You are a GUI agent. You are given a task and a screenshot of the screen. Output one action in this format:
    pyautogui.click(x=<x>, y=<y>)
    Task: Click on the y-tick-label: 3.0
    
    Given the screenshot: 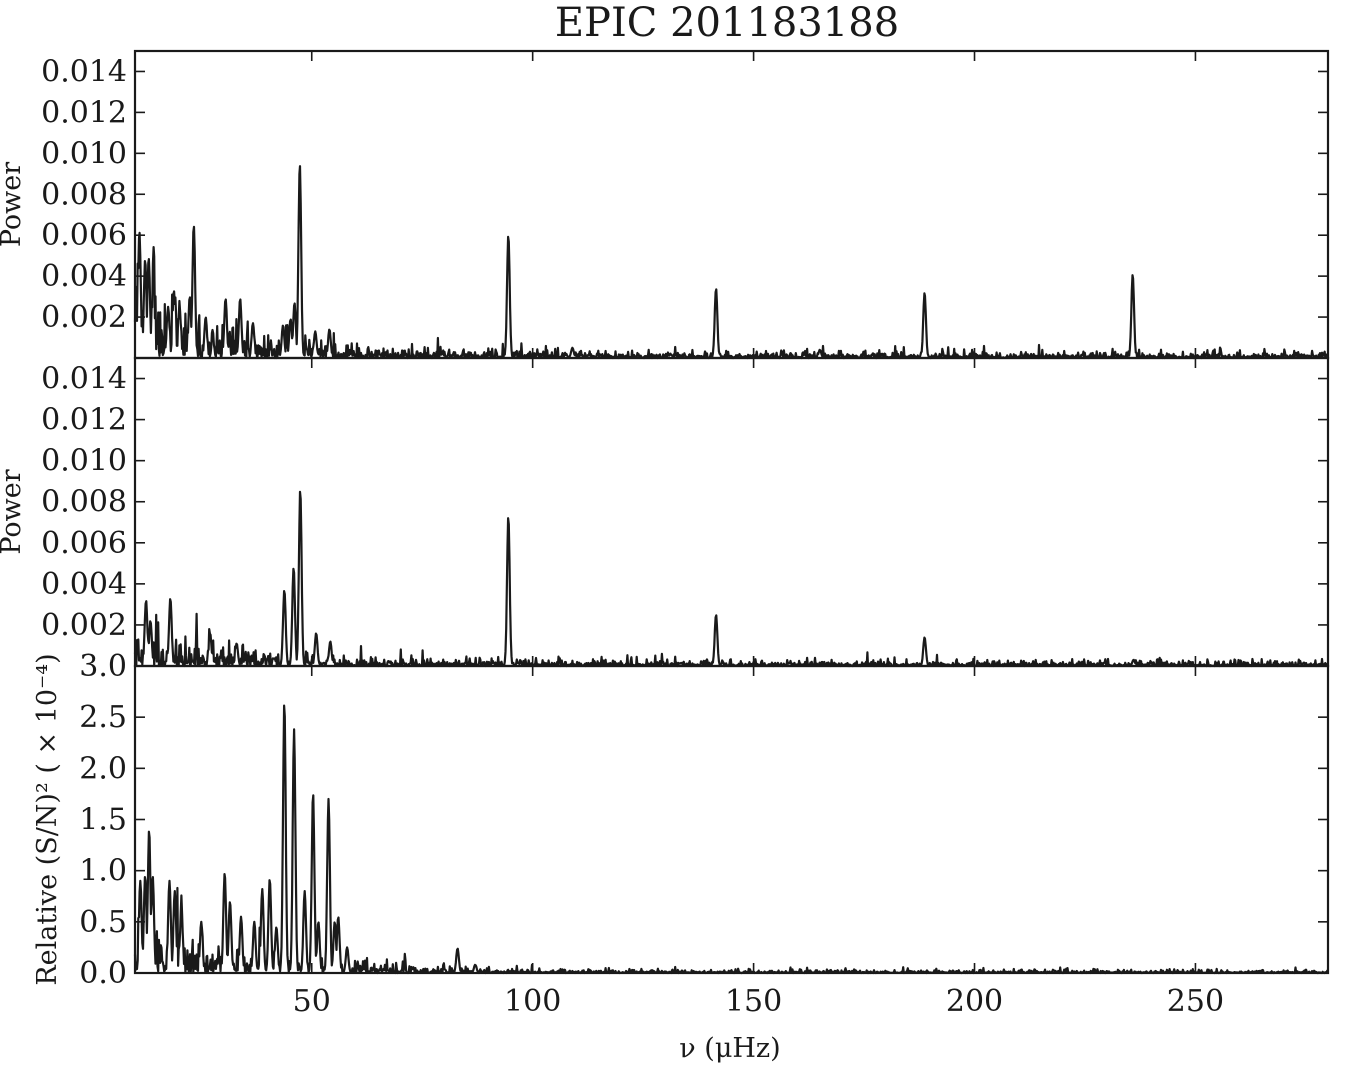 What is the action you would take?
    pyautogui.click(x=103, y=666)
    